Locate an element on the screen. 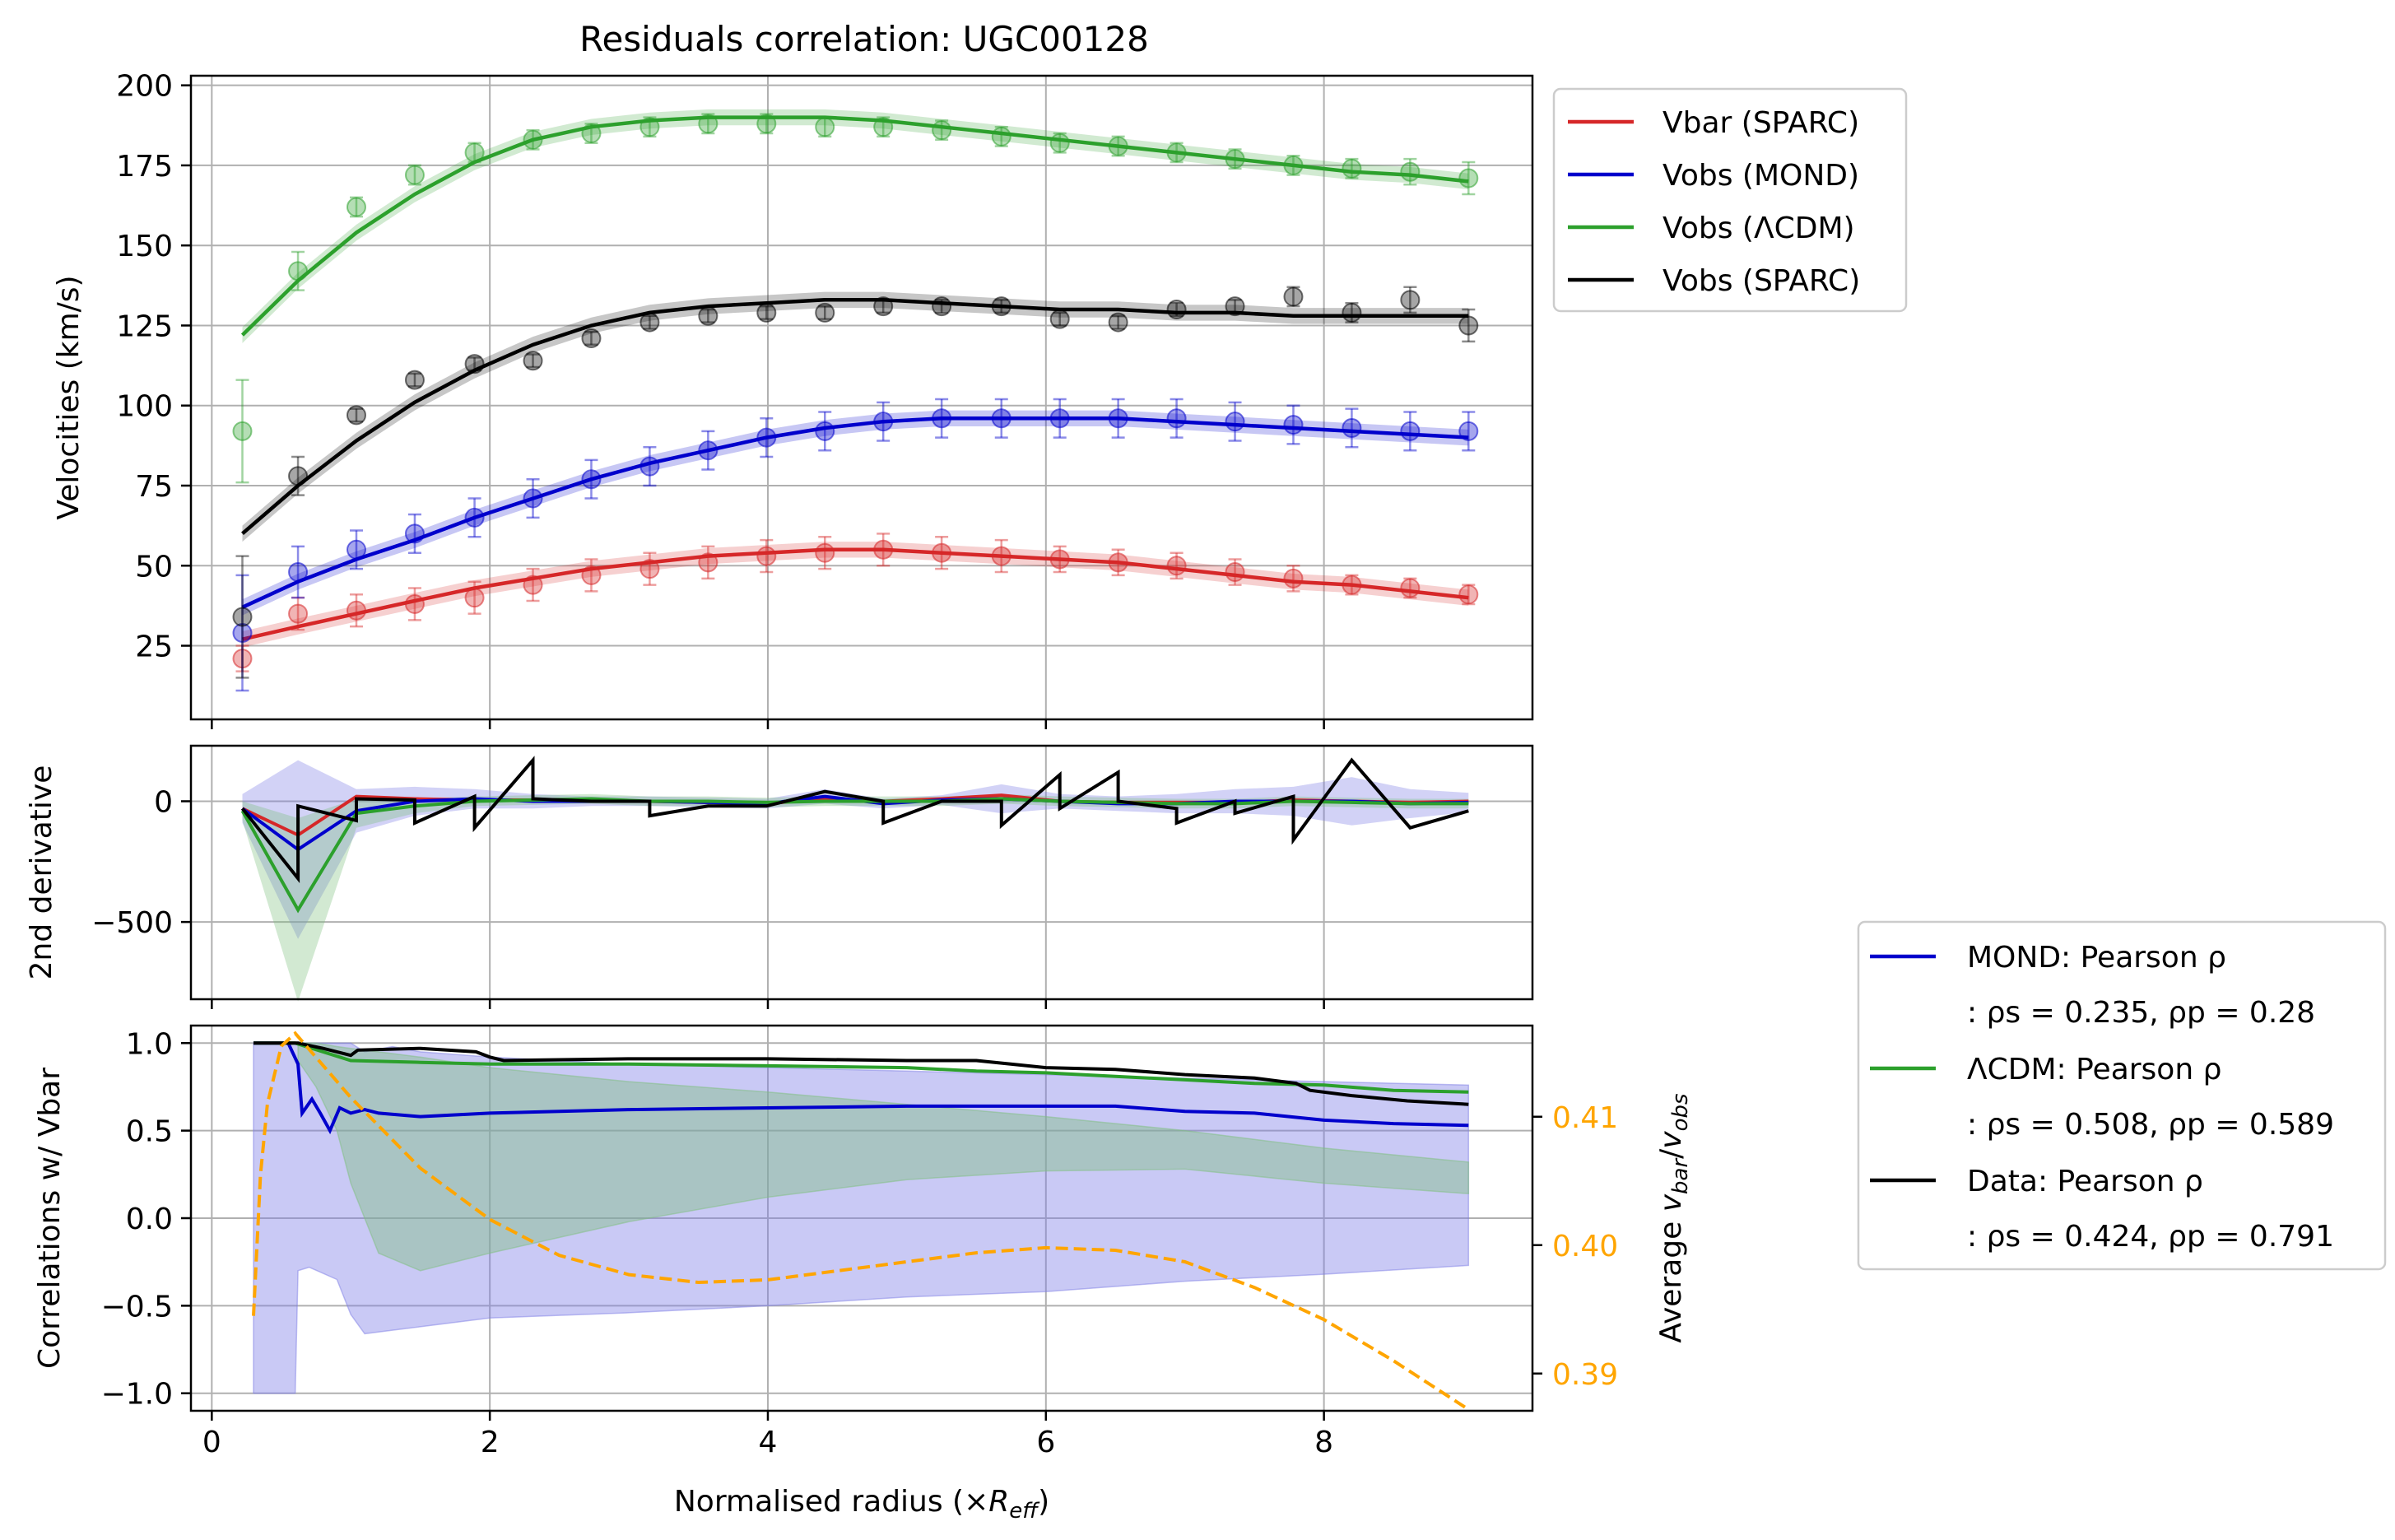 This screenshot has height=1540, width=2395. x-tick-label: 0 is located at coordinates (211, 1443).